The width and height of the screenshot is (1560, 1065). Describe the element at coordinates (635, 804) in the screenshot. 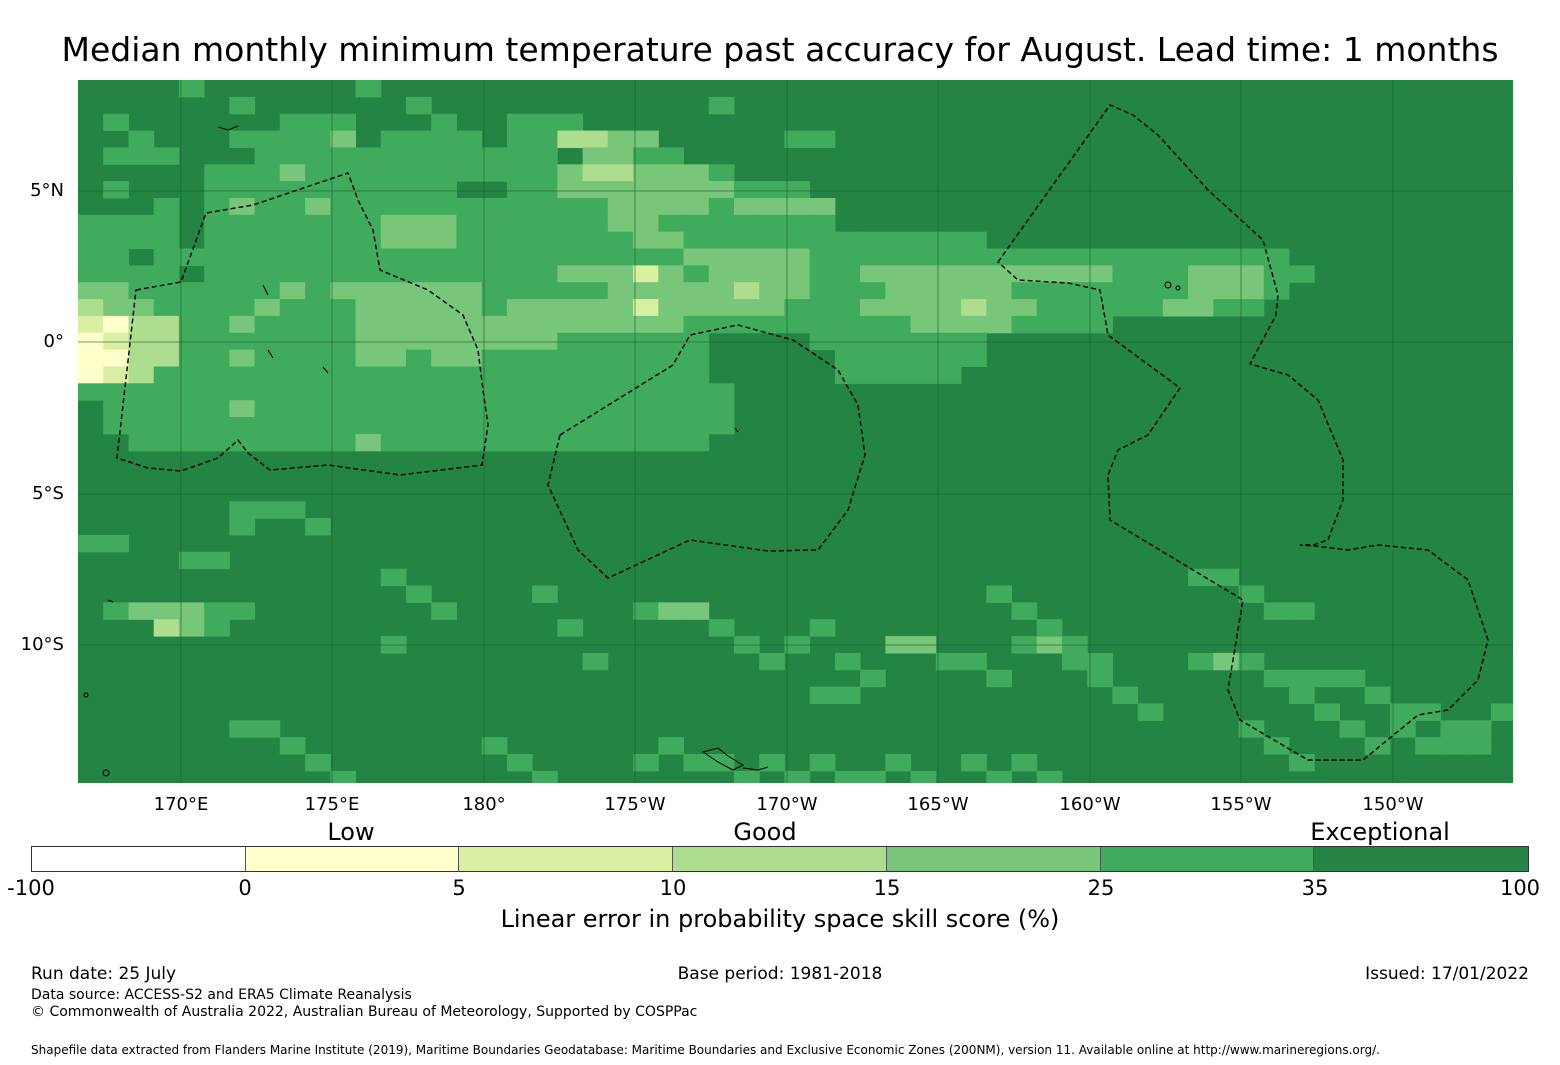

I see `lon-label-175w: 175°W` at that location.